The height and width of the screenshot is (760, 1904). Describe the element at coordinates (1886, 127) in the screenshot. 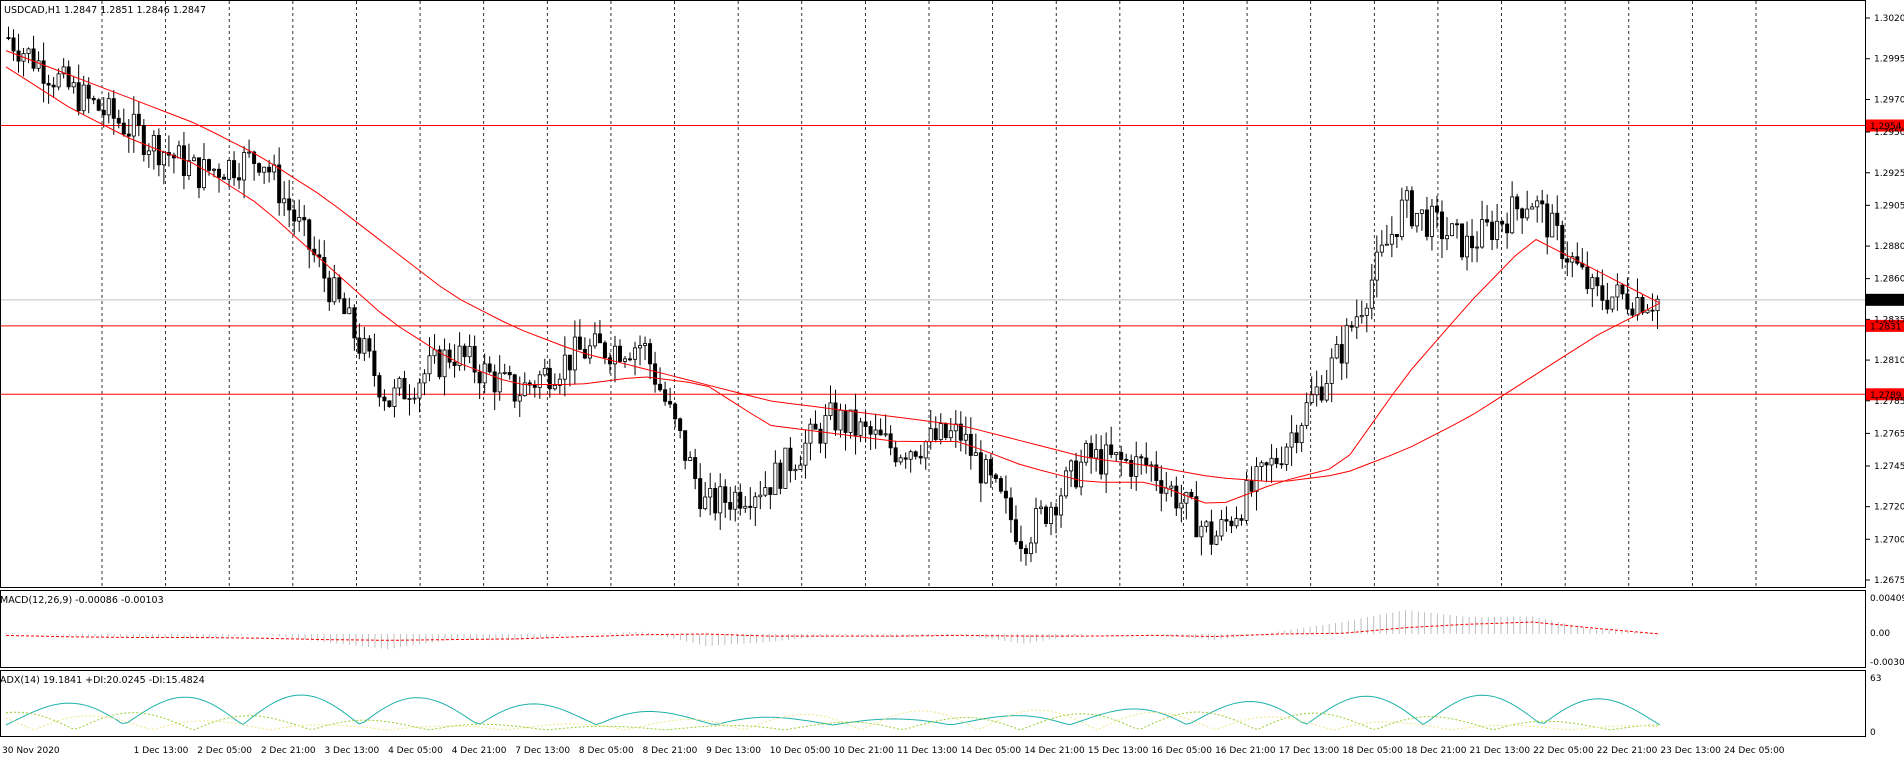

I see `level-label: 1.2954` at that location.